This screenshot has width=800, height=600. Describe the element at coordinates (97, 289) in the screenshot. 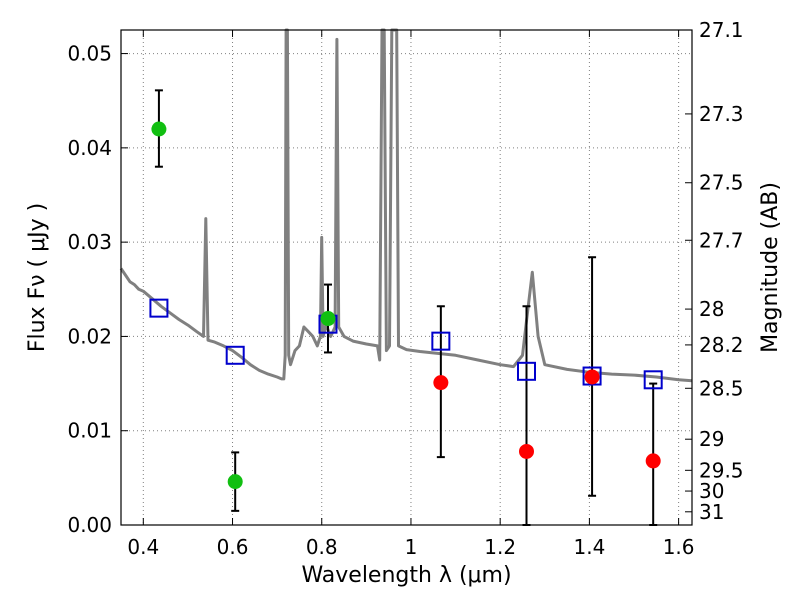

I see `y-axis-ticks: 0.00 0.01 0.02 0.03 0.04 0.05` at that location.